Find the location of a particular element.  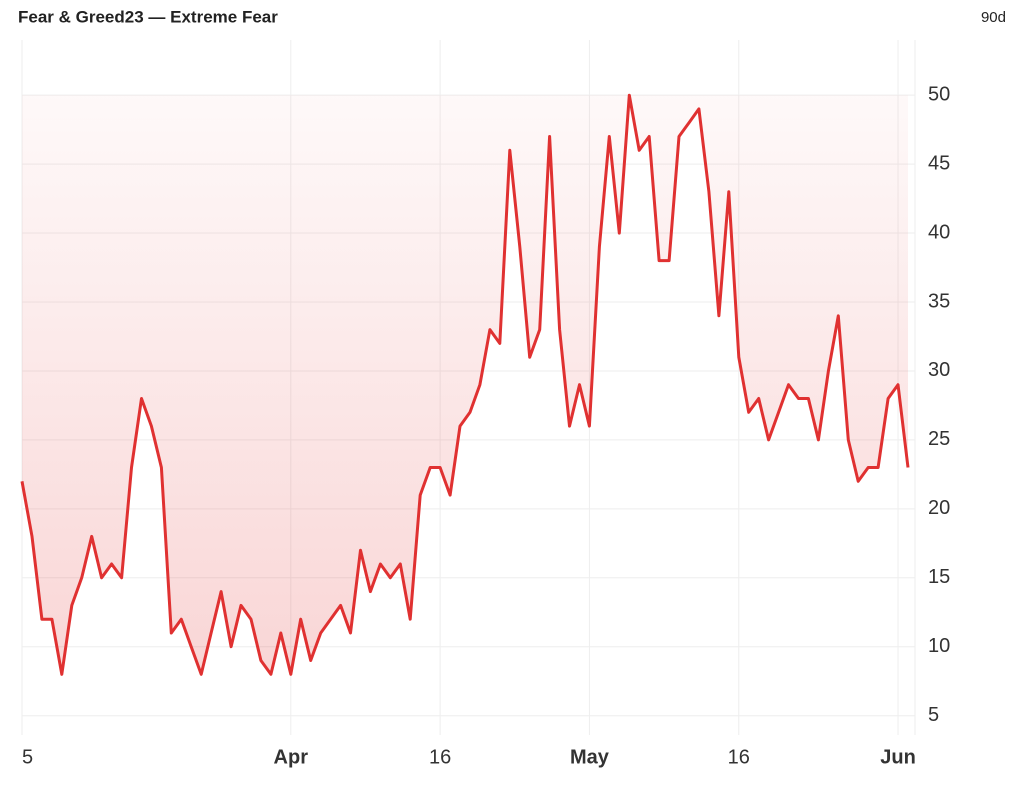

x-tick-label: 5 is located at coordinates (27, 757).